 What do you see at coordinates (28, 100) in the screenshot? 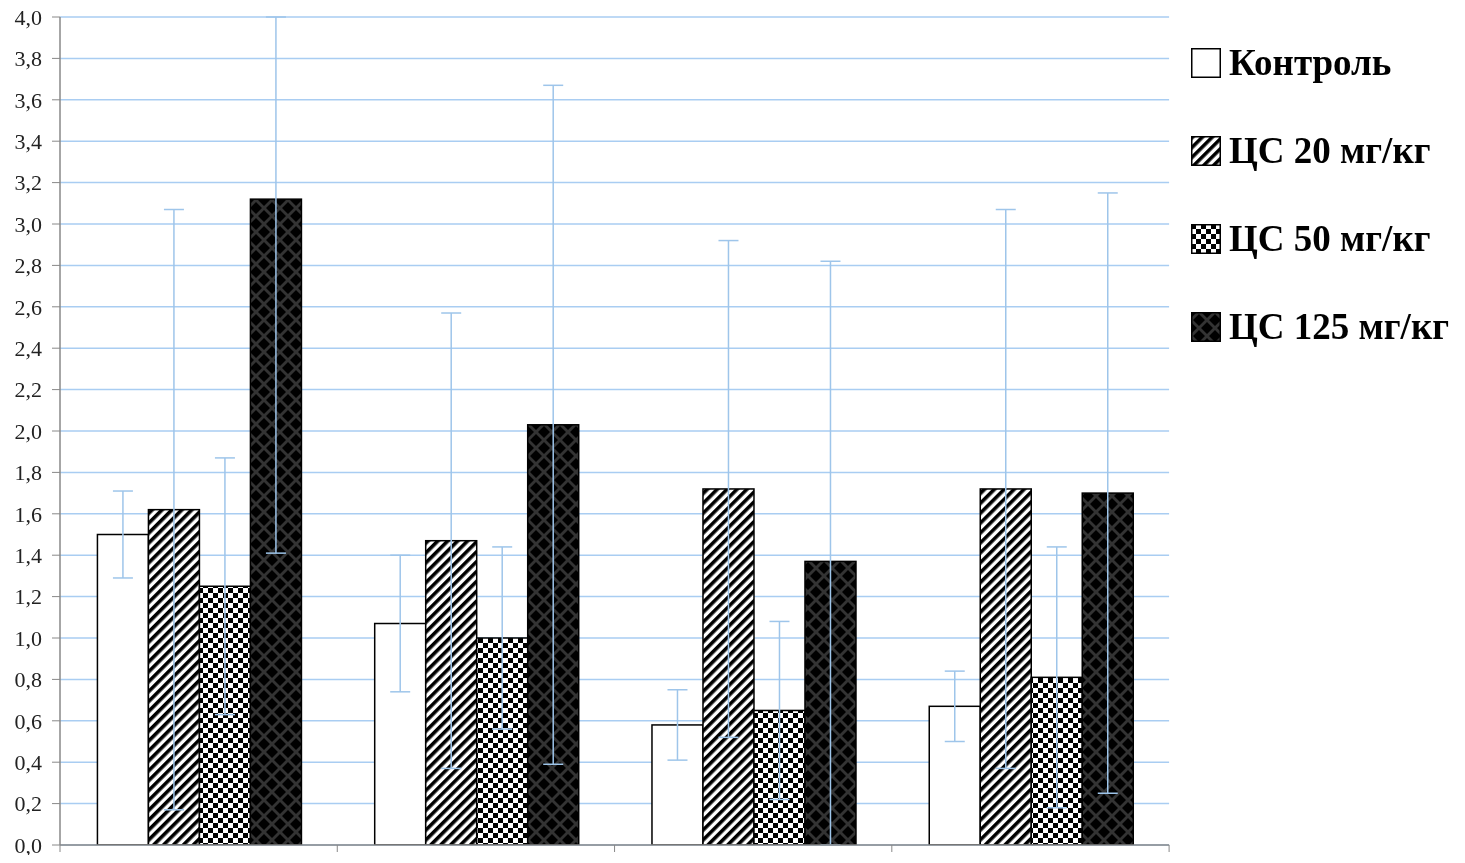
I see `y-tick-label: 3,6` at bounding box center [28, 100].